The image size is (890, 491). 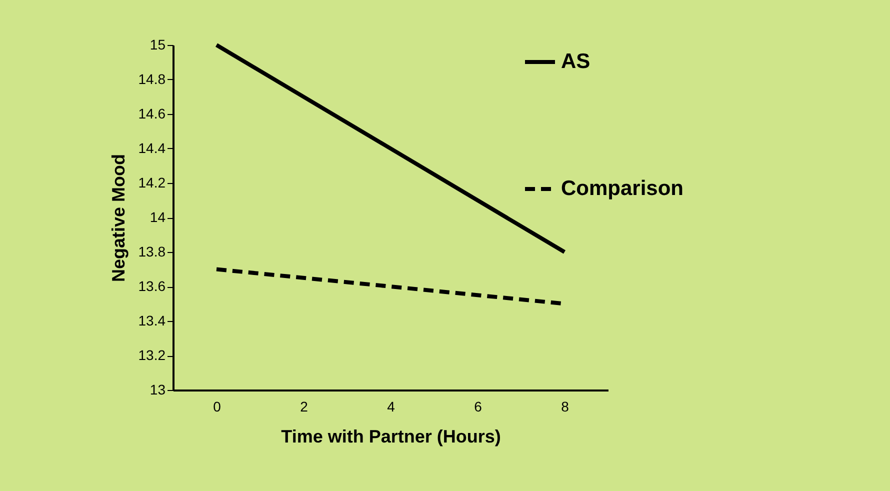 What do you see at coordinates (152, 182) in the screenshot?
I see `y-tick-label: 14.2` at bounding box center [152, 182].